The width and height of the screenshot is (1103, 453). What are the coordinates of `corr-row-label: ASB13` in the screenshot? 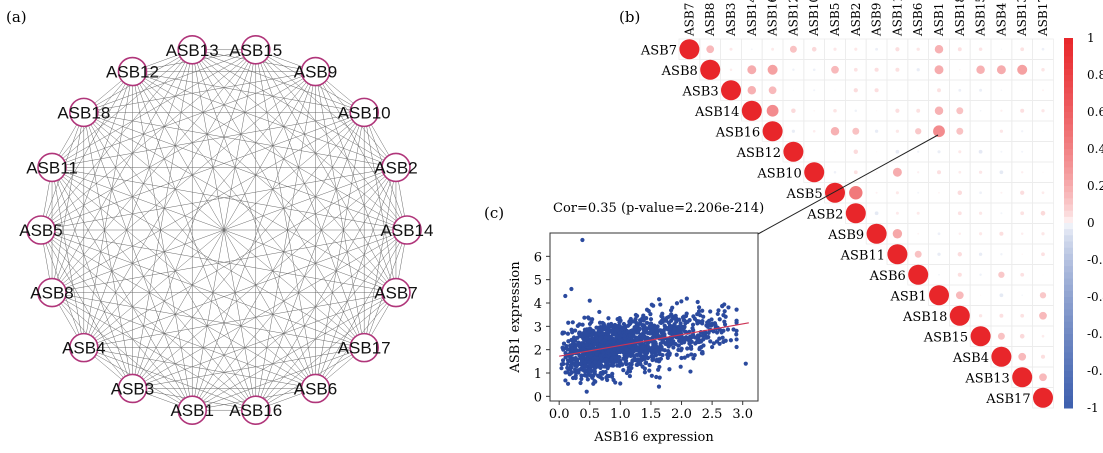 It's located at (986, 378).